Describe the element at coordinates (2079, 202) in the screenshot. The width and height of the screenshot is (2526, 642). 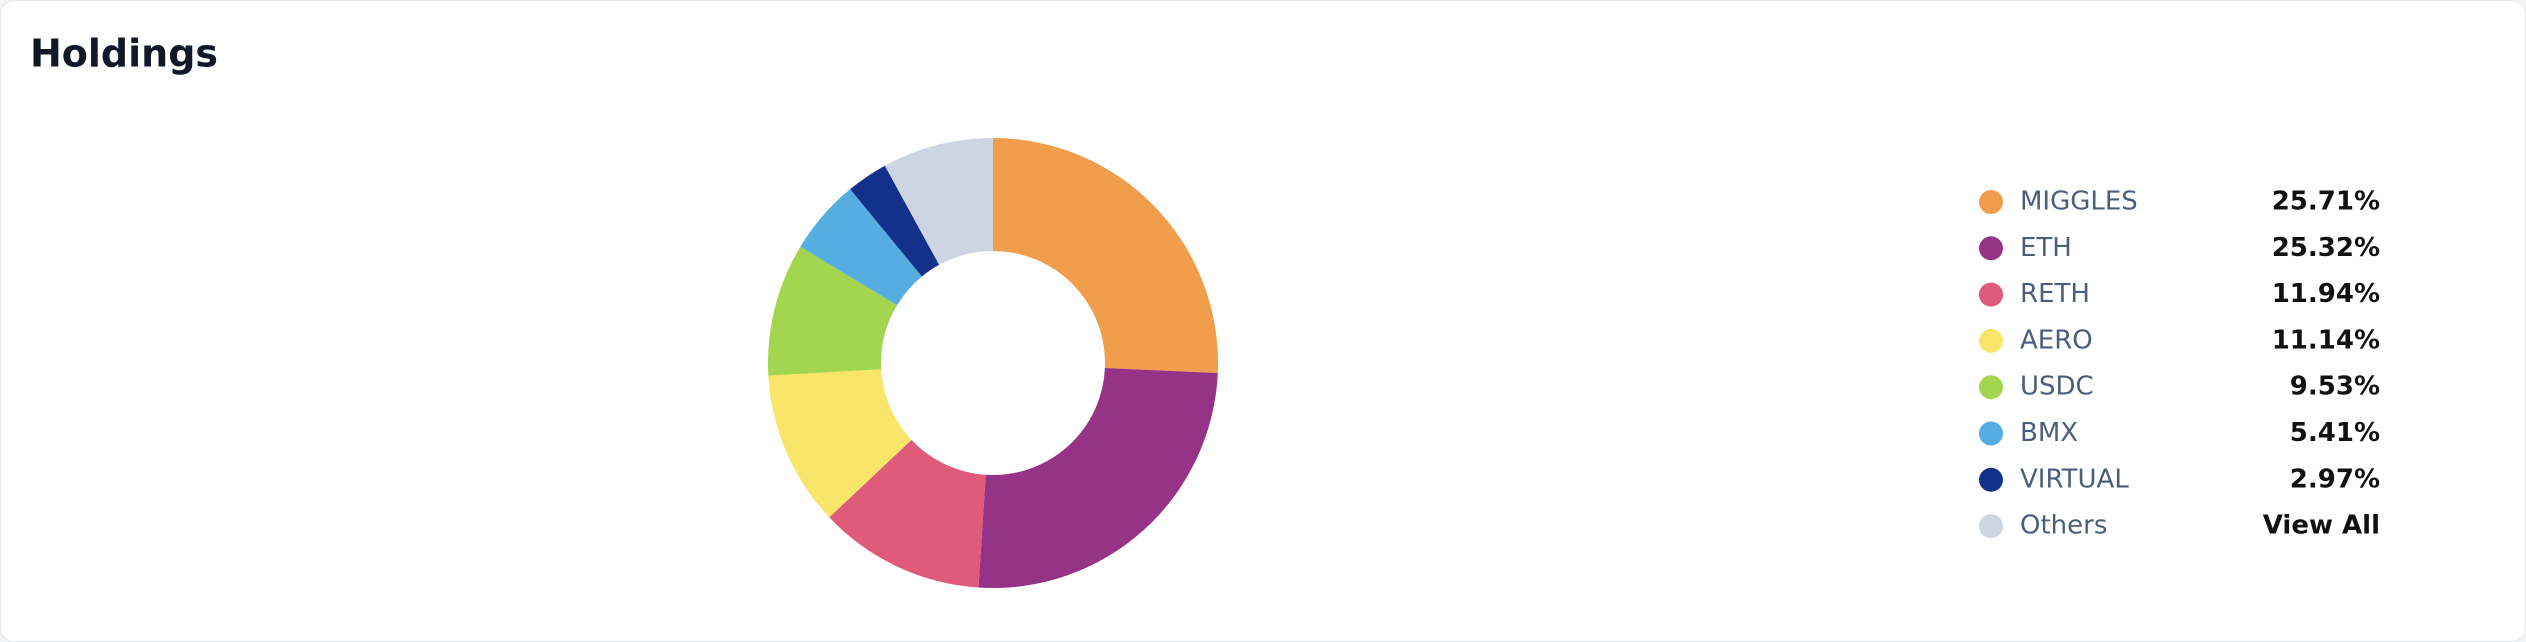
I see `legend-label: MIGGLES` at that location.